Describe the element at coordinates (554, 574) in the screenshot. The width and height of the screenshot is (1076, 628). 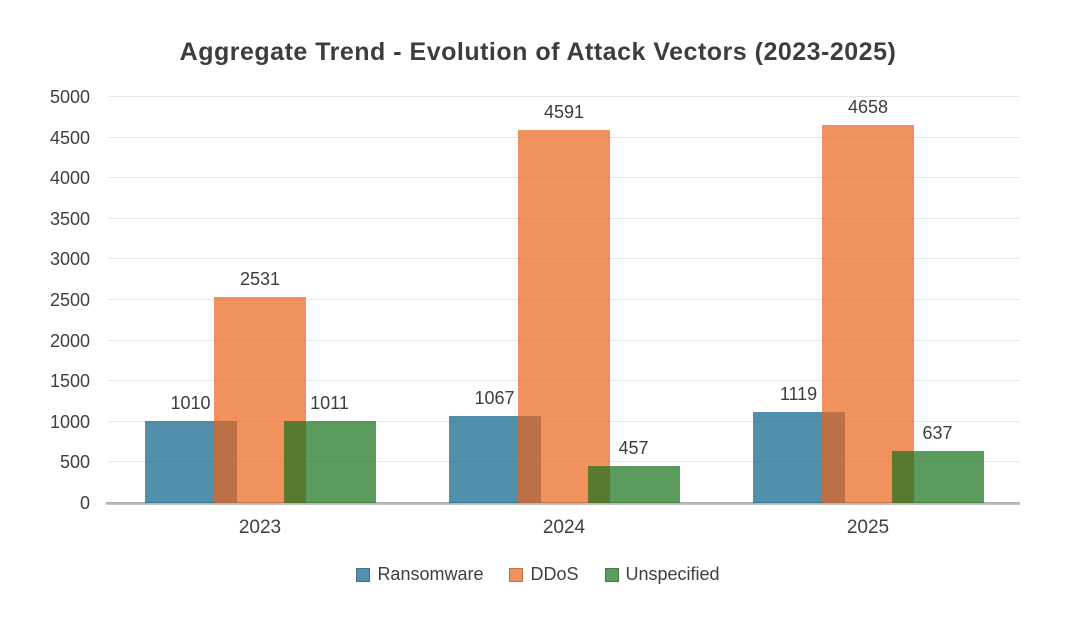
I see `legend-label-ddos: DDoS` at that location.